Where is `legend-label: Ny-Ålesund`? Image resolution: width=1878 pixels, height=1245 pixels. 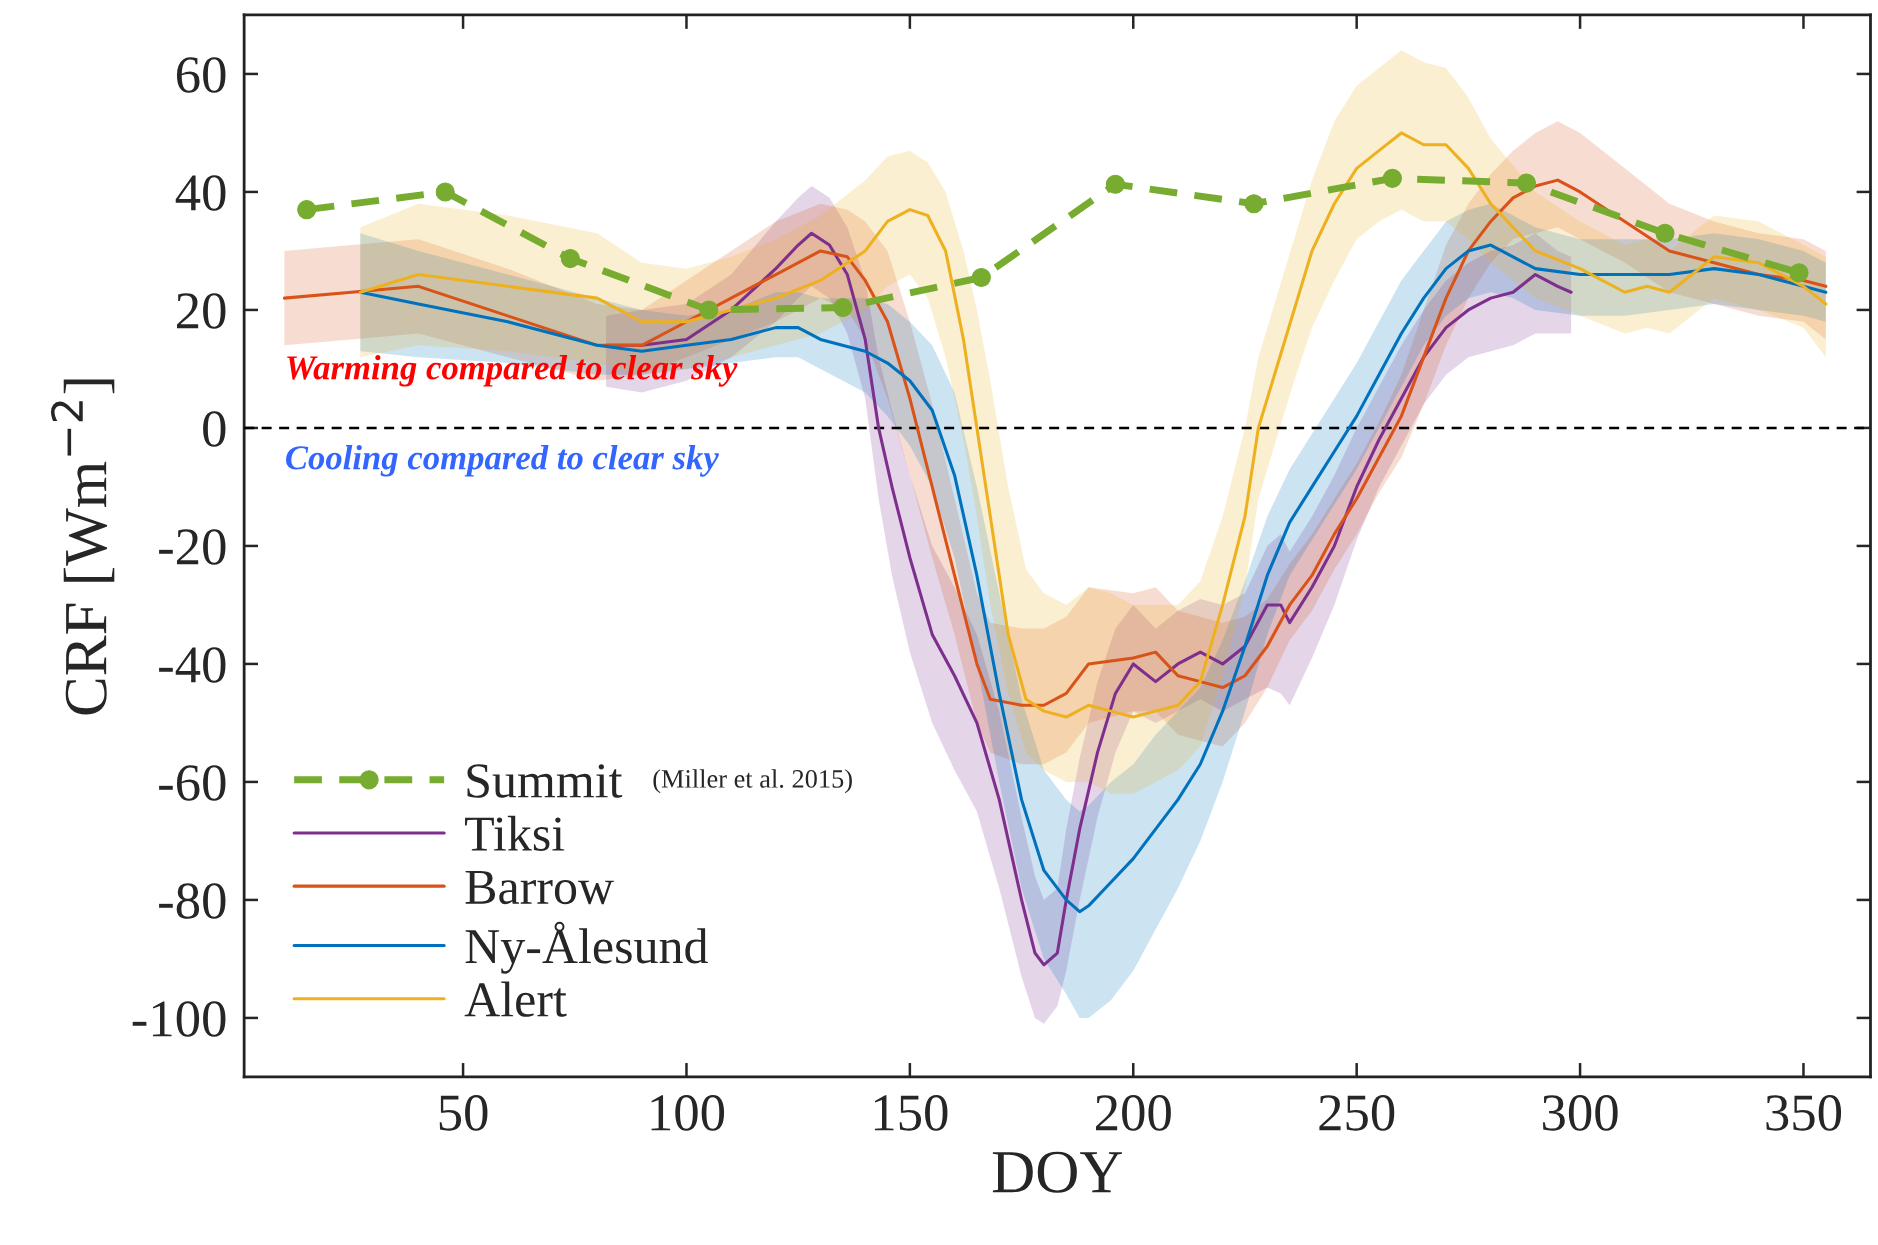
legend-label: Ny-Ålesund is located at coordinates (586, 947).